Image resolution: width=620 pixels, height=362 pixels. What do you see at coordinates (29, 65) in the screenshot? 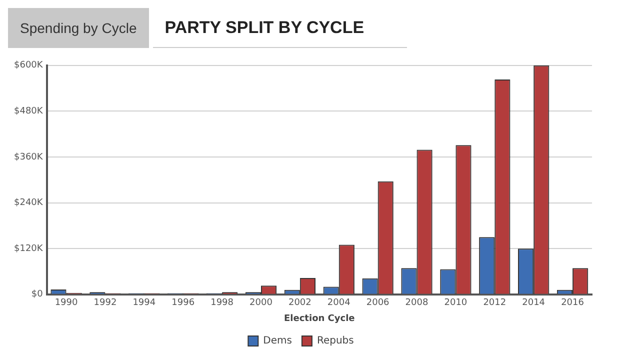
I see `y-tick-label: $600K` at bounding box center [29, 65].